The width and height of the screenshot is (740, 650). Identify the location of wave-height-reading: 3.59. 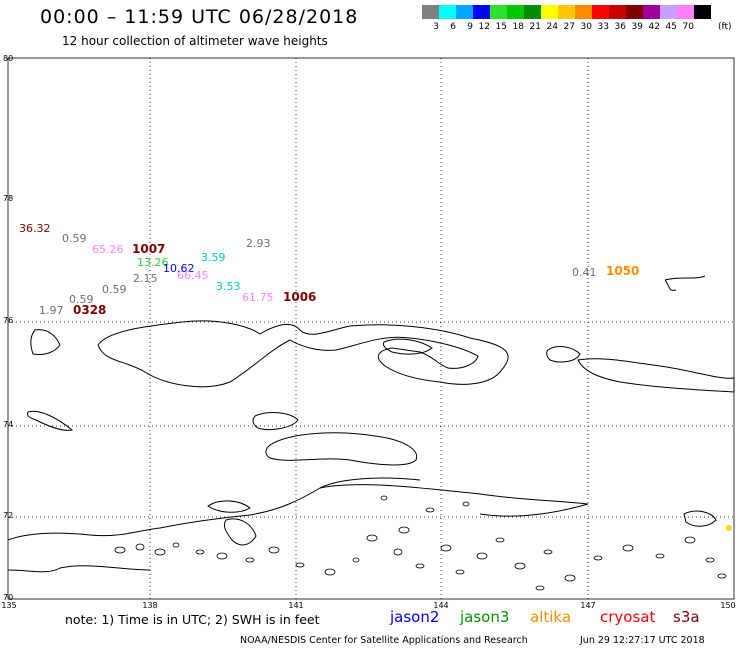
(213, 257).